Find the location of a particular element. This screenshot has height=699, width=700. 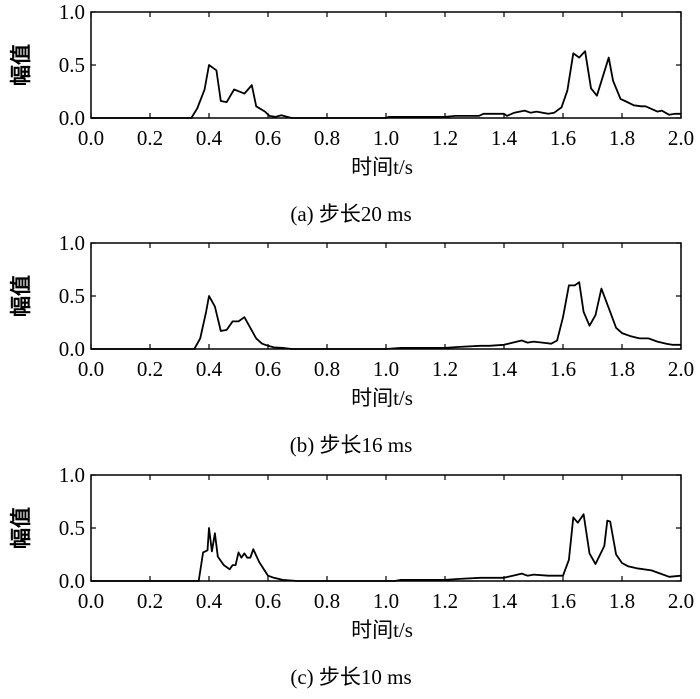

subplot-caption: (a) 步长20 ms is located at coordinates (350, 214).